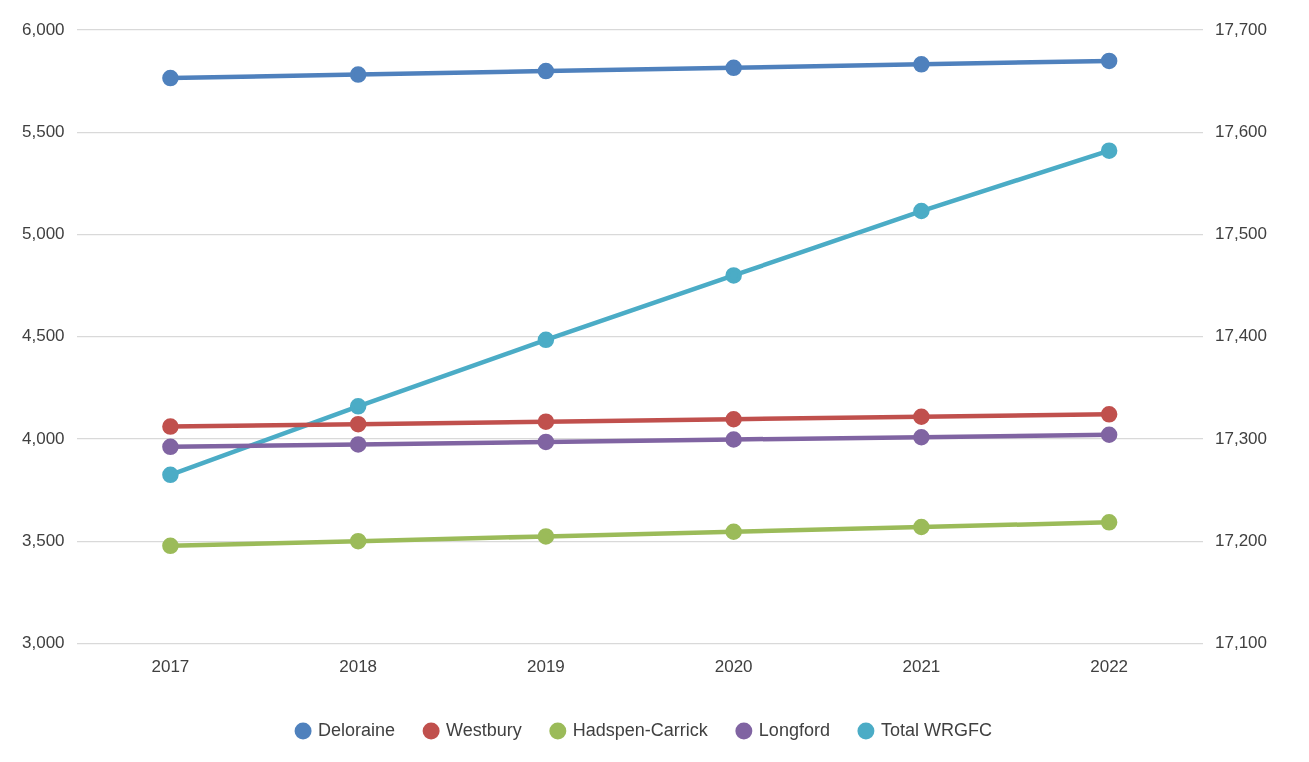 This screenshot has width=1309, height=762. What do you see at coordinates (1241, 234) in the screenshot?
I see `y2-tick-label: 17,500` at bounding box center [1241, 234].